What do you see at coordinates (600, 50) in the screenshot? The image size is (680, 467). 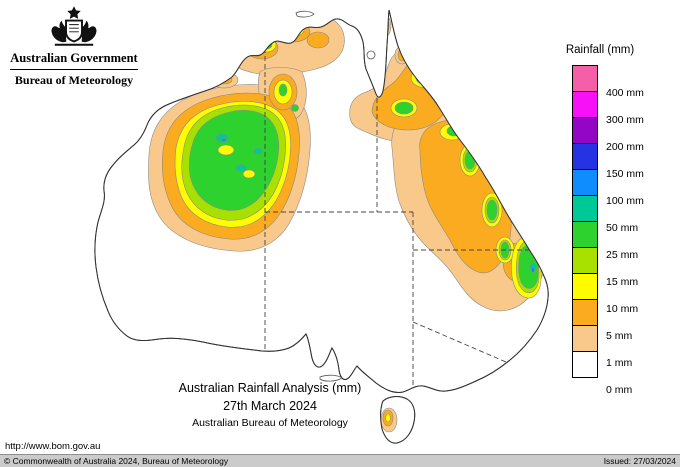 I see `legend-title: Rainfall (mm)` at bounding box center [600, 50].